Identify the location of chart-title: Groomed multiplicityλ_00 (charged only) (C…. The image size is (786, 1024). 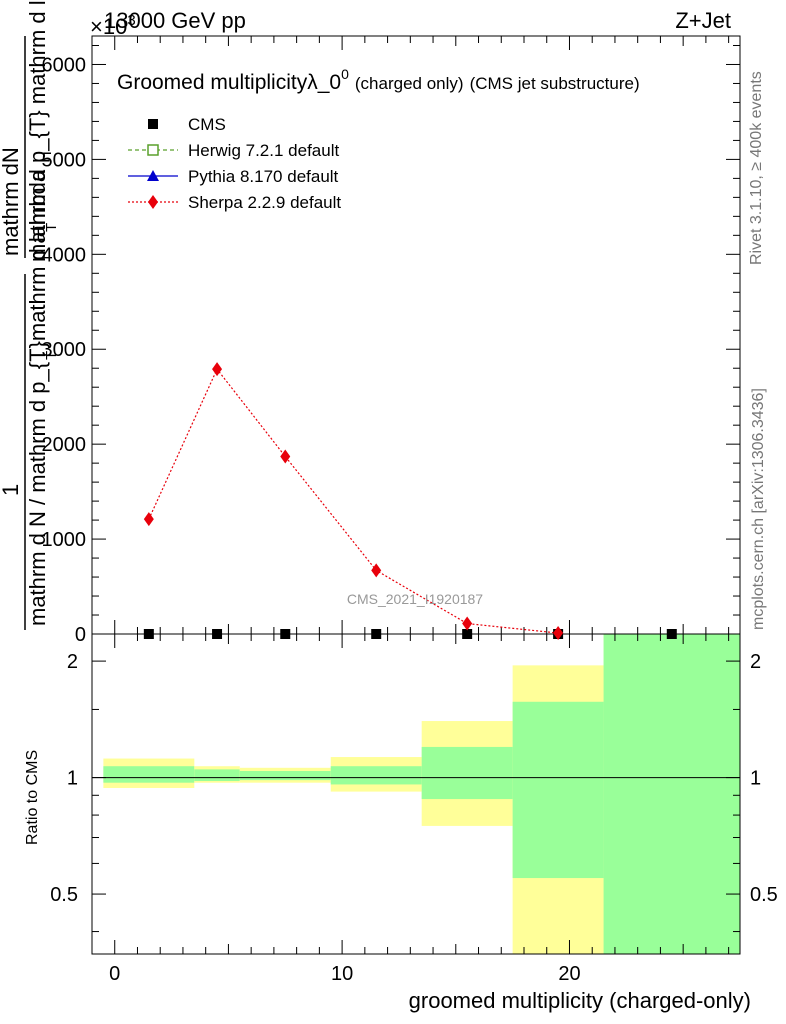
(378, 80).